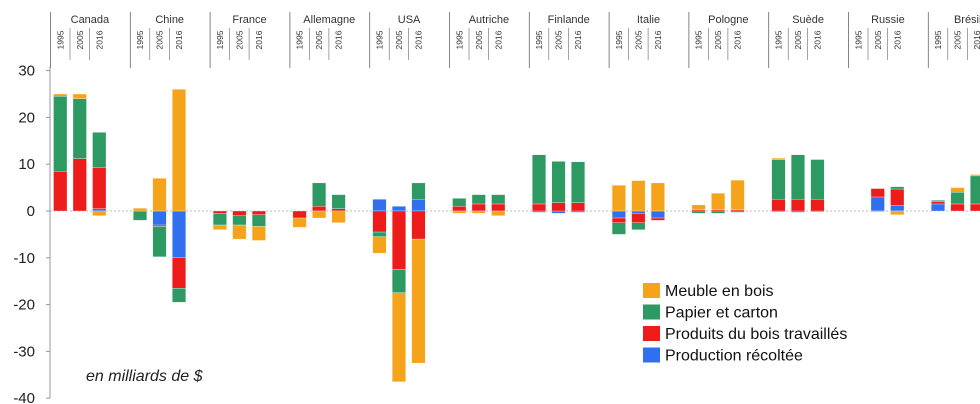 The height and width of the screenshot is (404, 980). What do you see at coordinates (24, 258) in the screenshot?
I see `y-tick-label: -10` at bounding box center [24, 258].